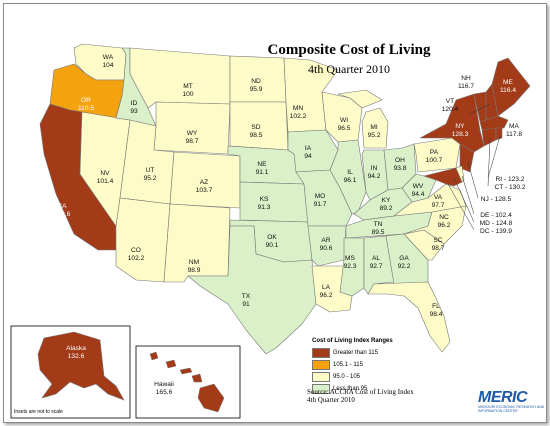  Describe the element at coordinates (438, 244) in the screenshot. I see `state-label-sc: SC 98.7` at that location.